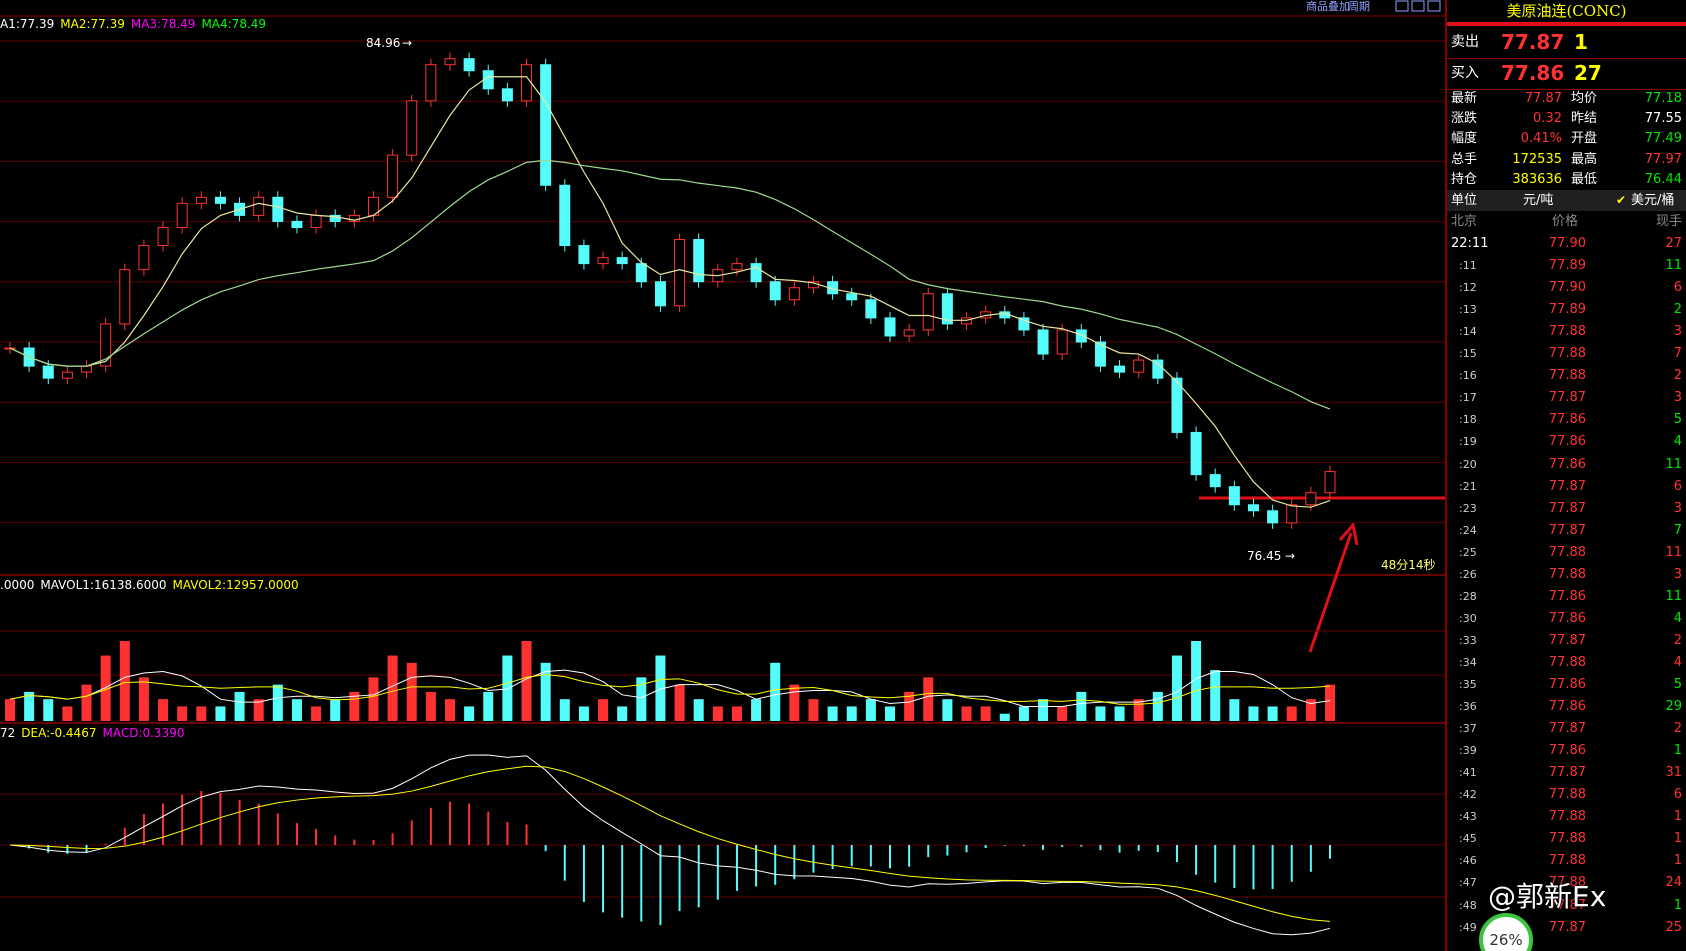  What do you see at coordinates (383, 43) in the screenshot?
I see `high-label: 84.96` at bounding box center [383, 43].